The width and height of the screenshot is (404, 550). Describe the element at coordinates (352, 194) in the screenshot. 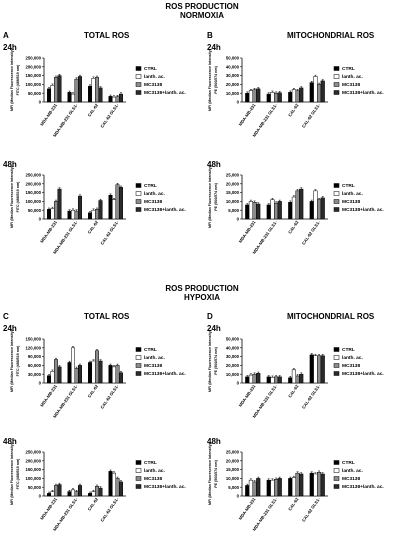

I see `legend-label-b48-lanth-ac: lanth. ac.` at that location.